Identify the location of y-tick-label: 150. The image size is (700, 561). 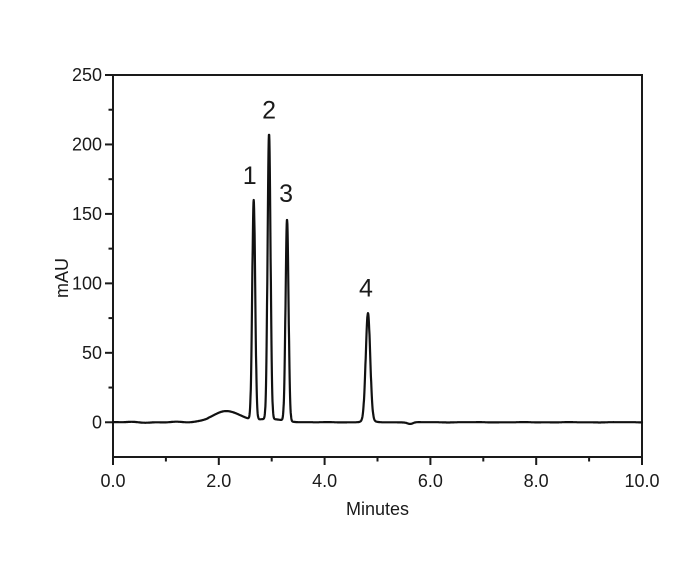
(87, 214).